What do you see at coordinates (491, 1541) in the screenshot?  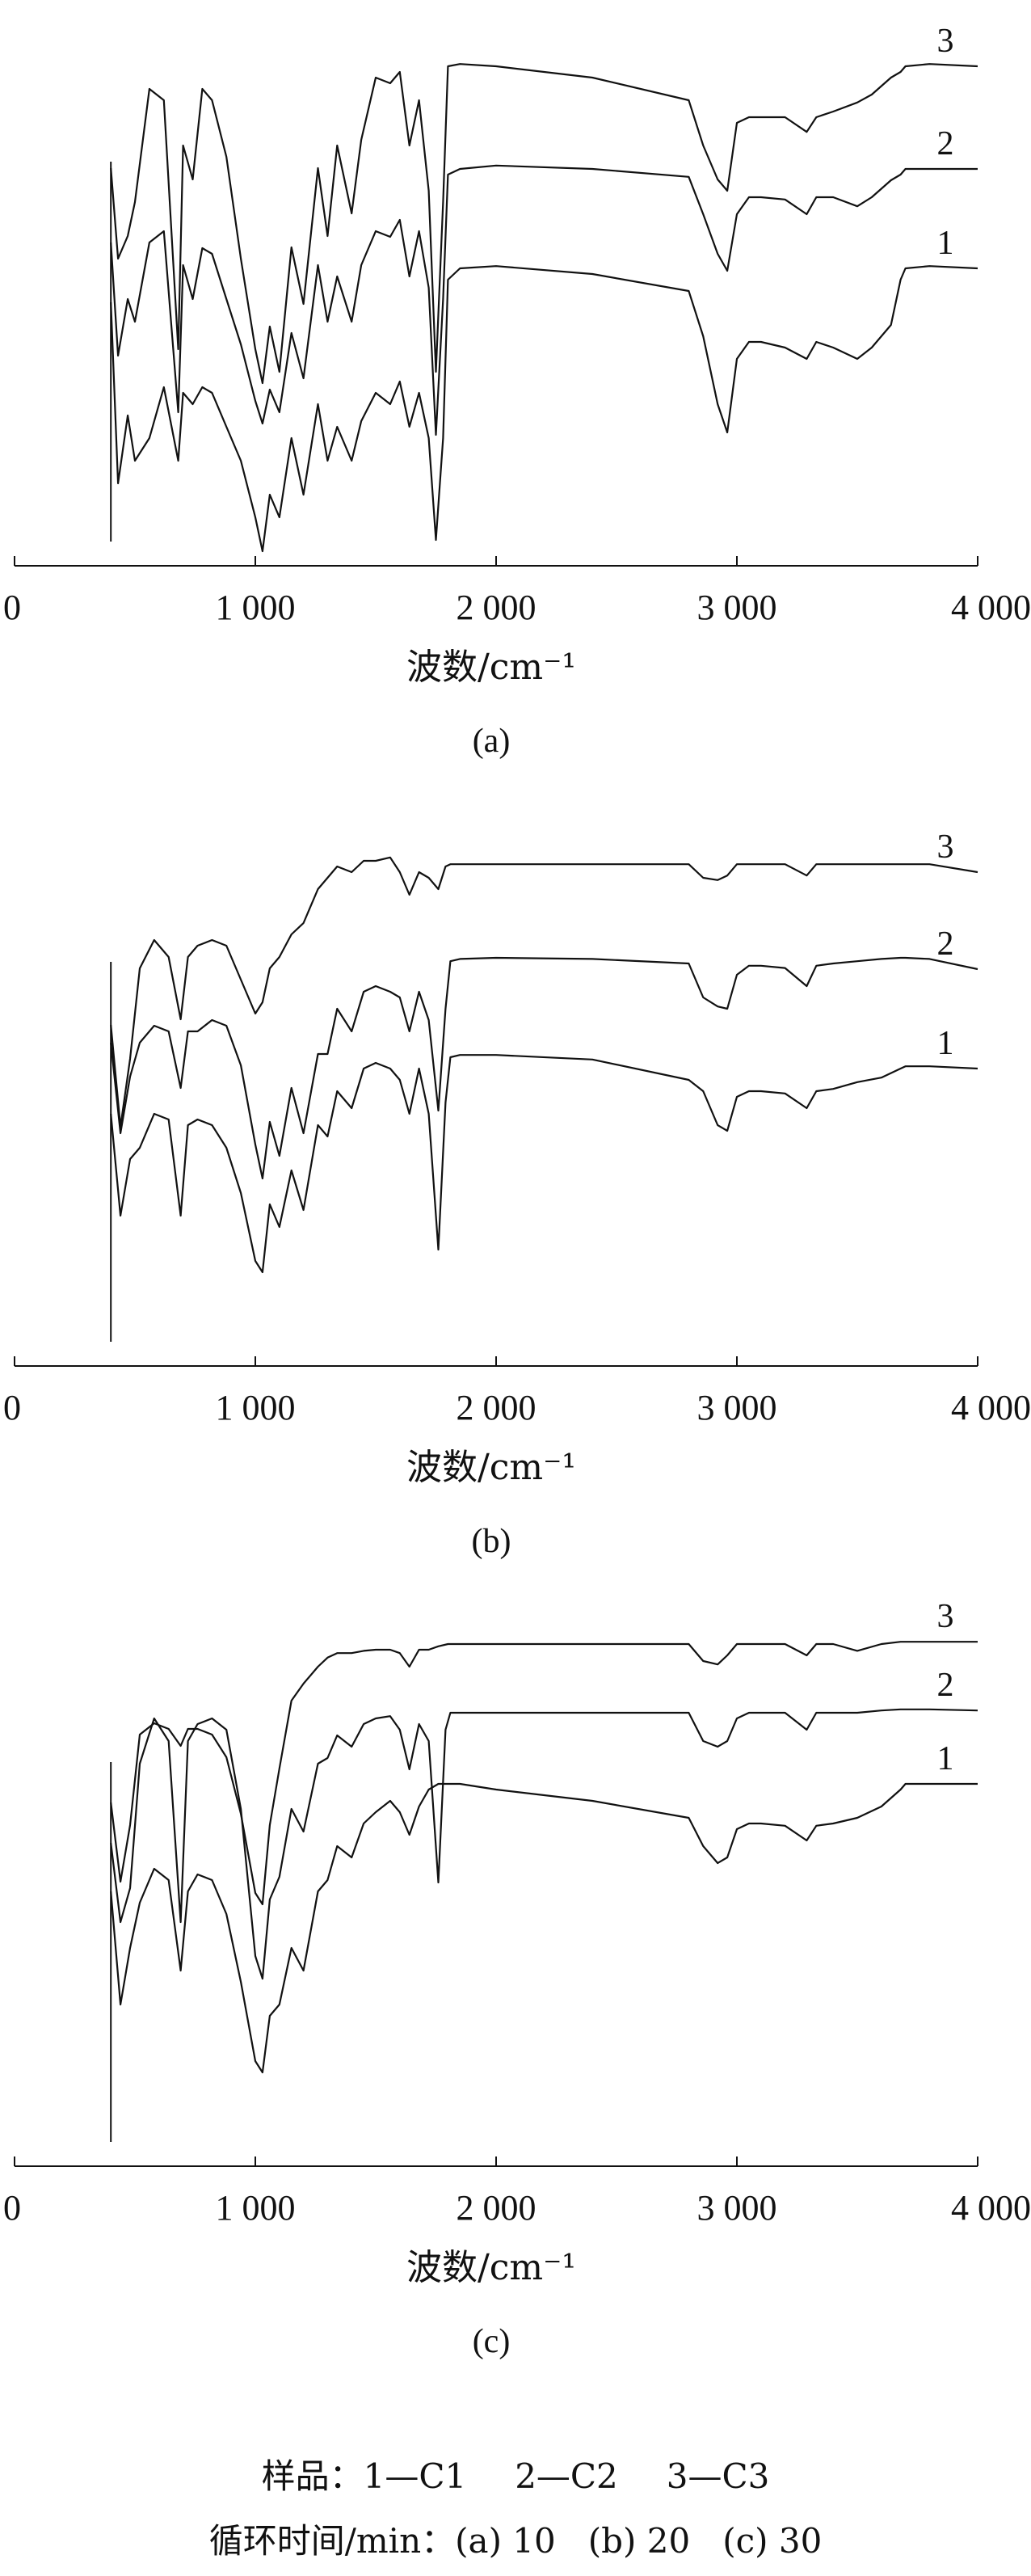 I see `panel-label-b: (b)` at bounding box center [491, 1541].